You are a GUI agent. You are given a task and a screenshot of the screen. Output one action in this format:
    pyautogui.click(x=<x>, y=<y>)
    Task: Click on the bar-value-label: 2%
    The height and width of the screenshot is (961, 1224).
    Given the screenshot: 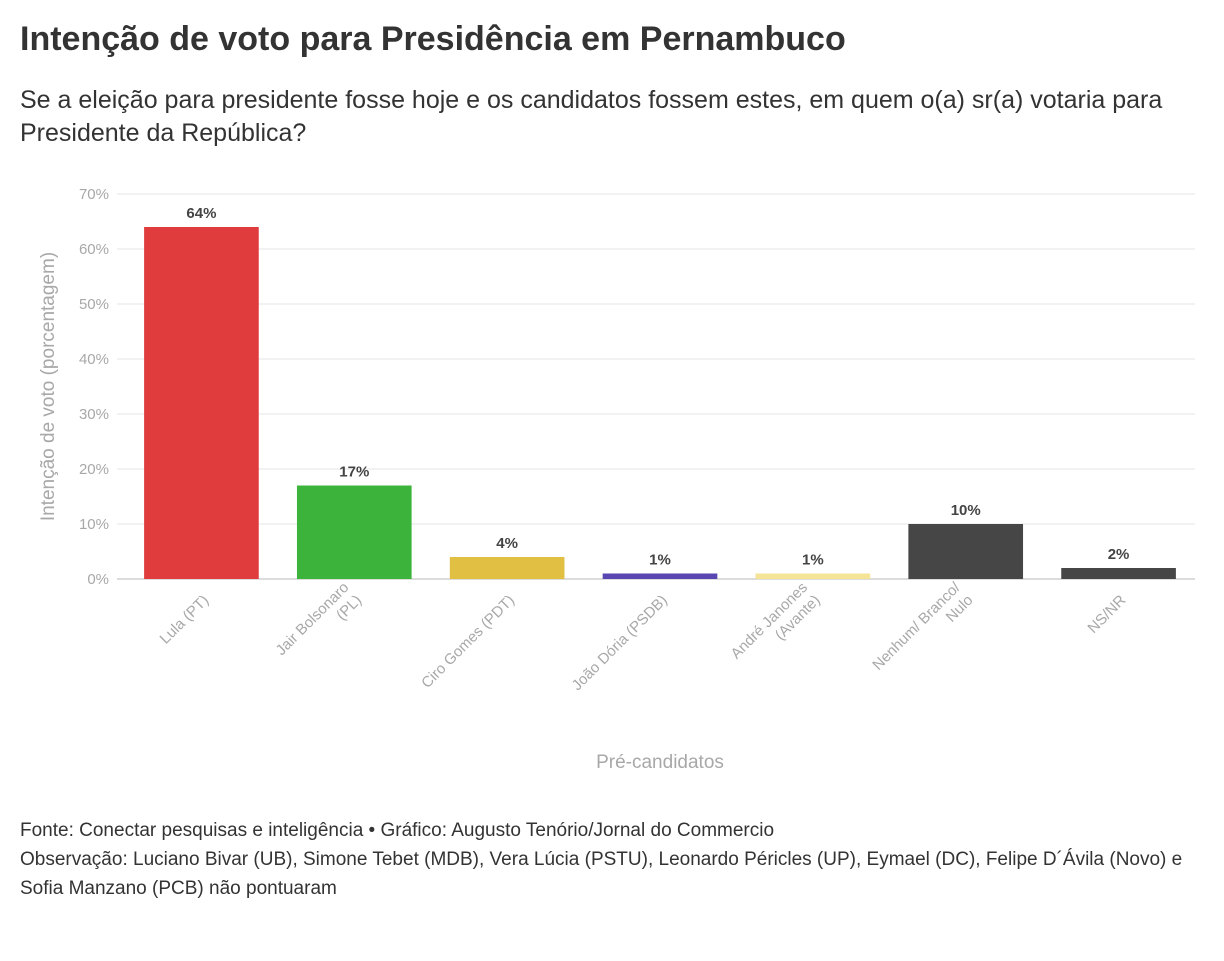 What is the action you would take?
    pyautogui.click(x=1119, y=554)
    